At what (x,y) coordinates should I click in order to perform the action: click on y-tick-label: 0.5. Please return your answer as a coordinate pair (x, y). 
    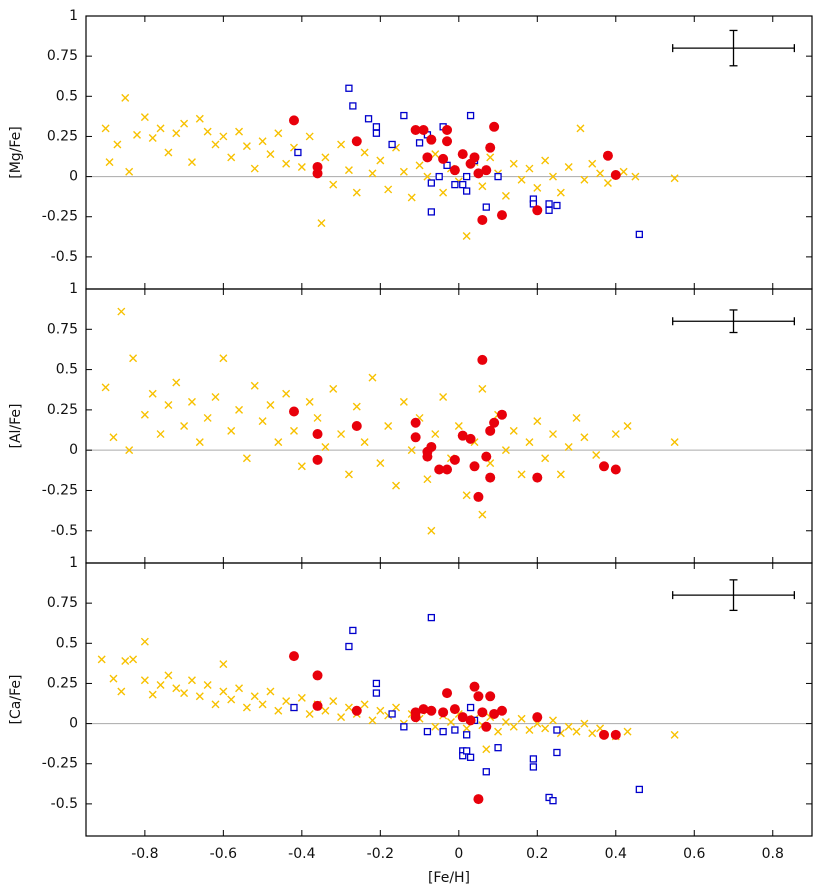
    Looking at the image, I should click on (67, 96).